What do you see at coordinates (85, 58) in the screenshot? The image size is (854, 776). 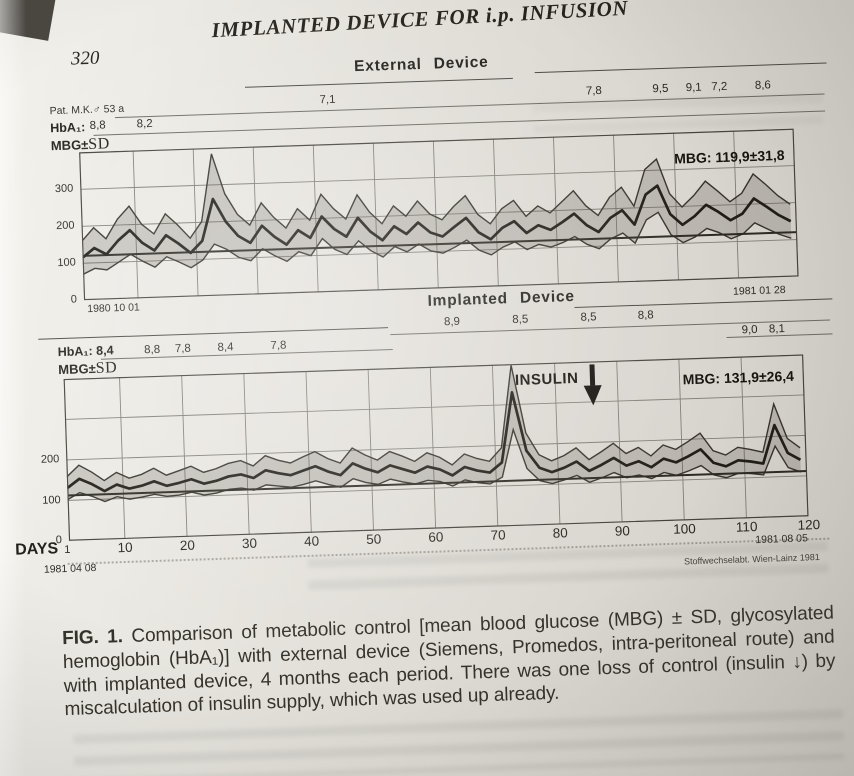 I see `page-number: 320` at bounding box center [85, 58].